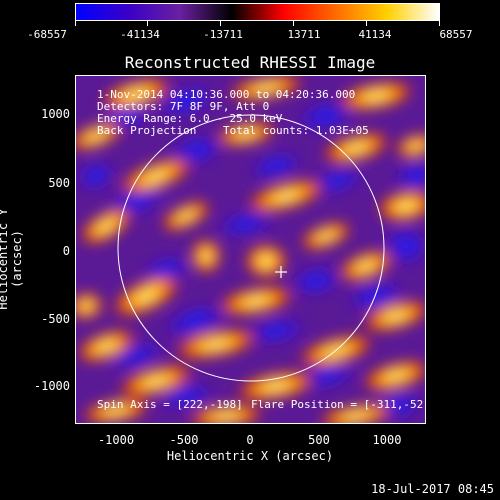 Image resolution: width=500 pixels, height=500 pixels. I want to click on generated-date: 18-Jul-2017 08:45, so click(432, 489).